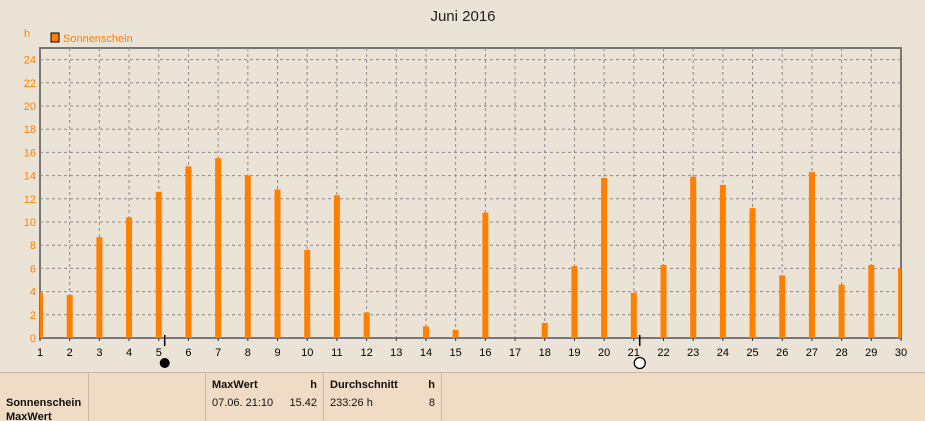 The height and width of the screenshot is (421, 925). What do you see at coordinates (70, 353) in the screenshot?
I see `x-tick-label: 2` at bounding box center [70, 353].